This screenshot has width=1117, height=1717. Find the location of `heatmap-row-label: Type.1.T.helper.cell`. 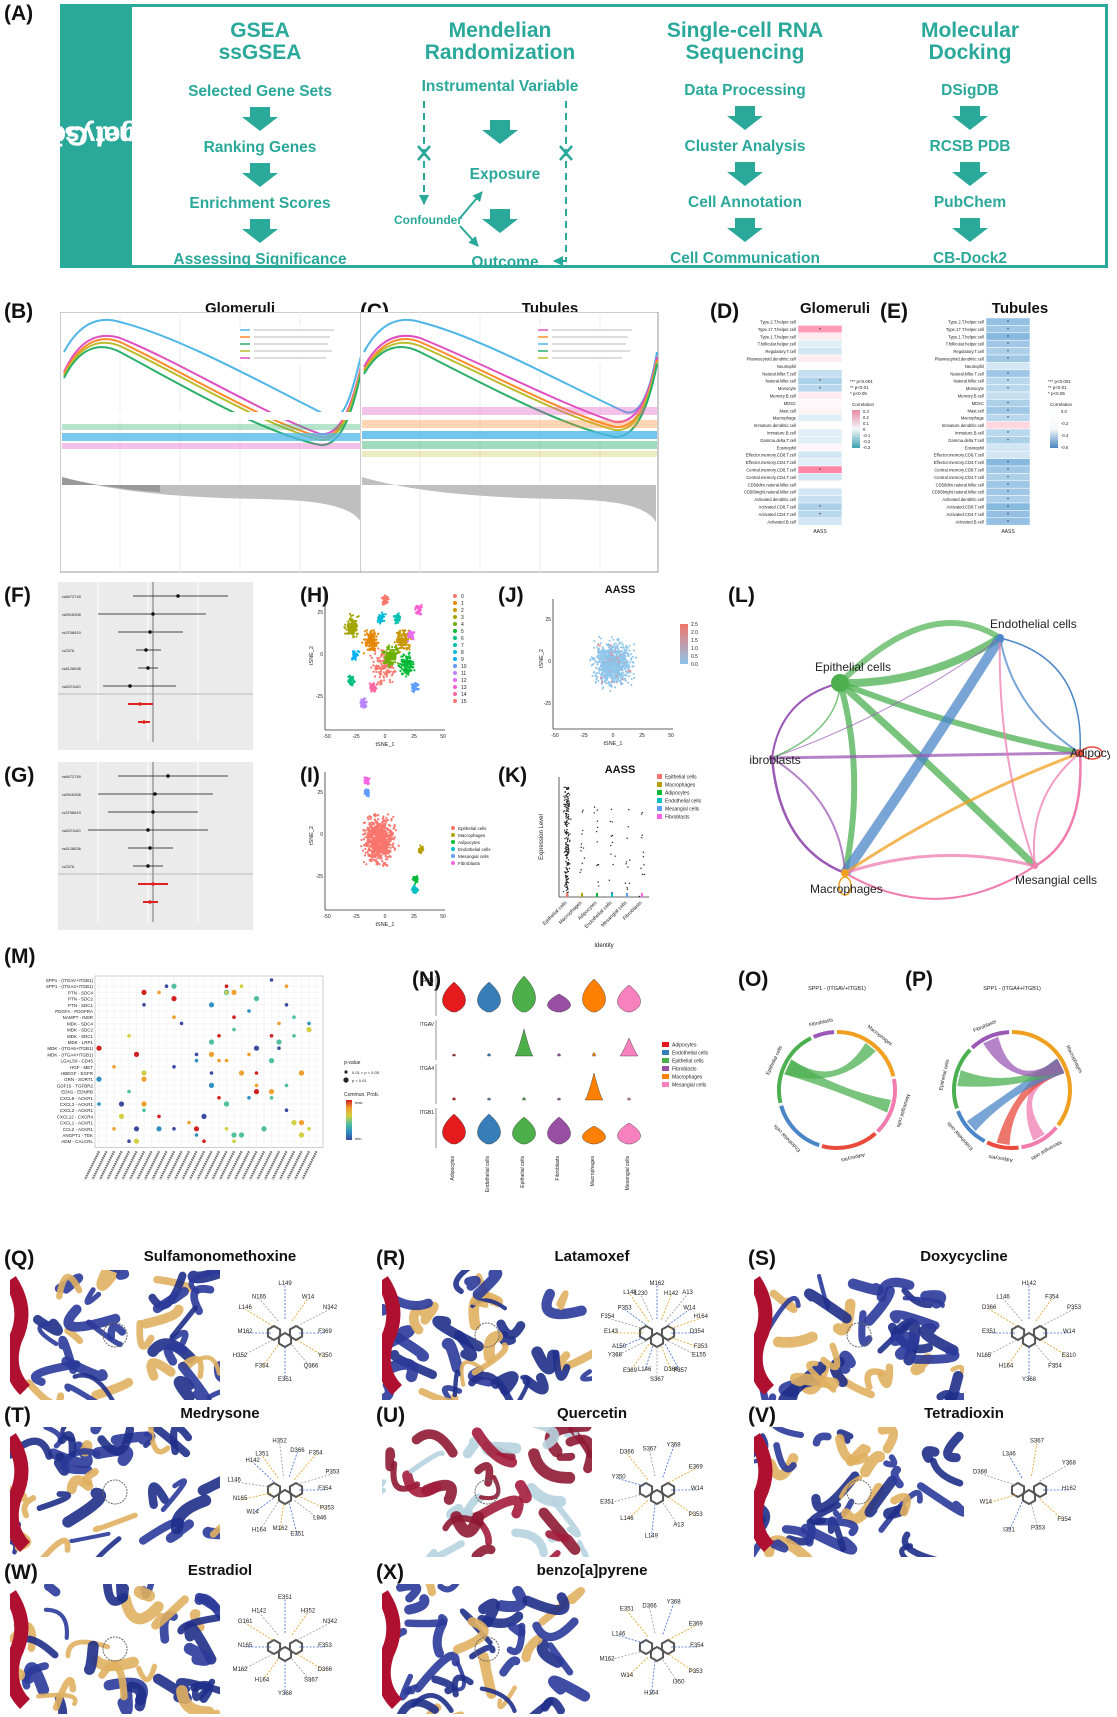

heatmap-row-label: Type.1.T.helper.cell is located at coordinates (778, 336).